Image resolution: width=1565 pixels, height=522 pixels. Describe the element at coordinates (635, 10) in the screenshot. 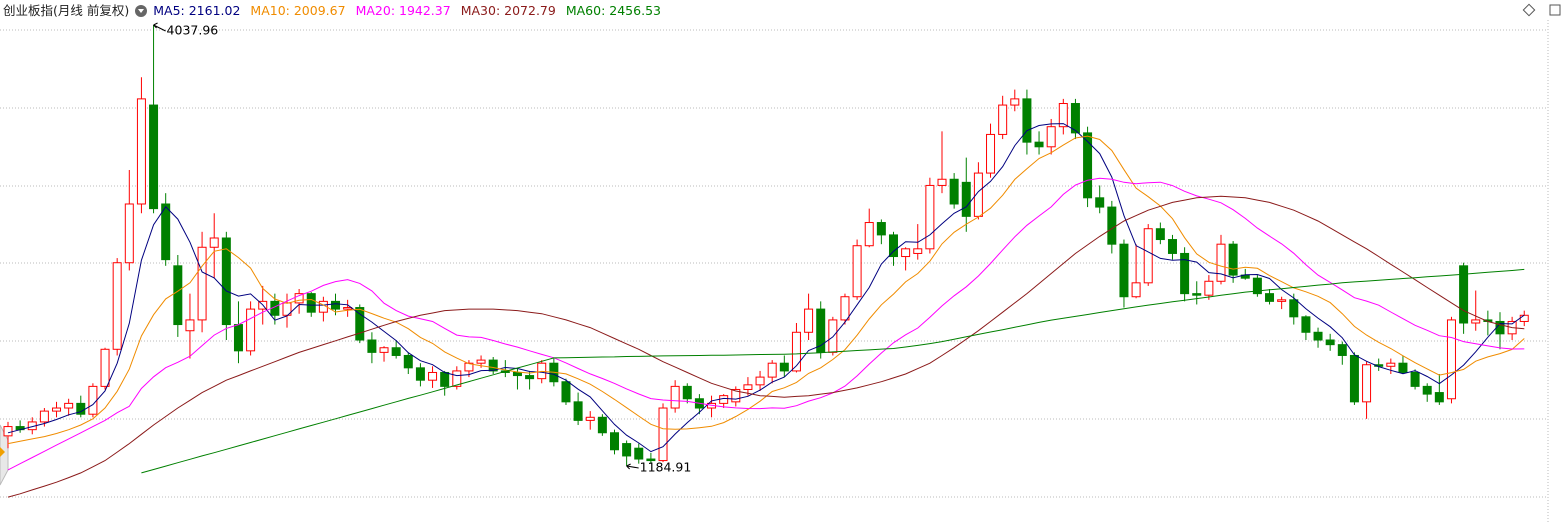

I see `legend-value: 2456.53` at that location.